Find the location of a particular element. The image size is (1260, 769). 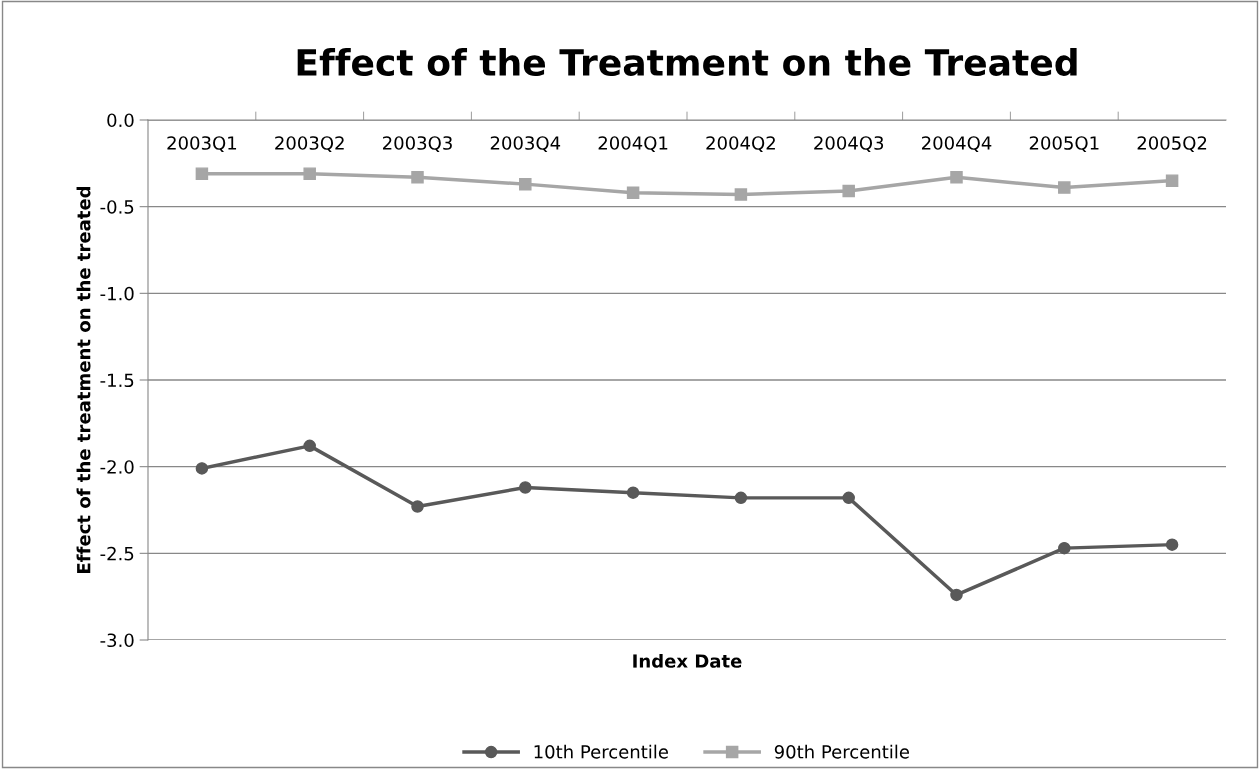

x-tick-label: 2005Q1 is located at coordinates (1064, 144).